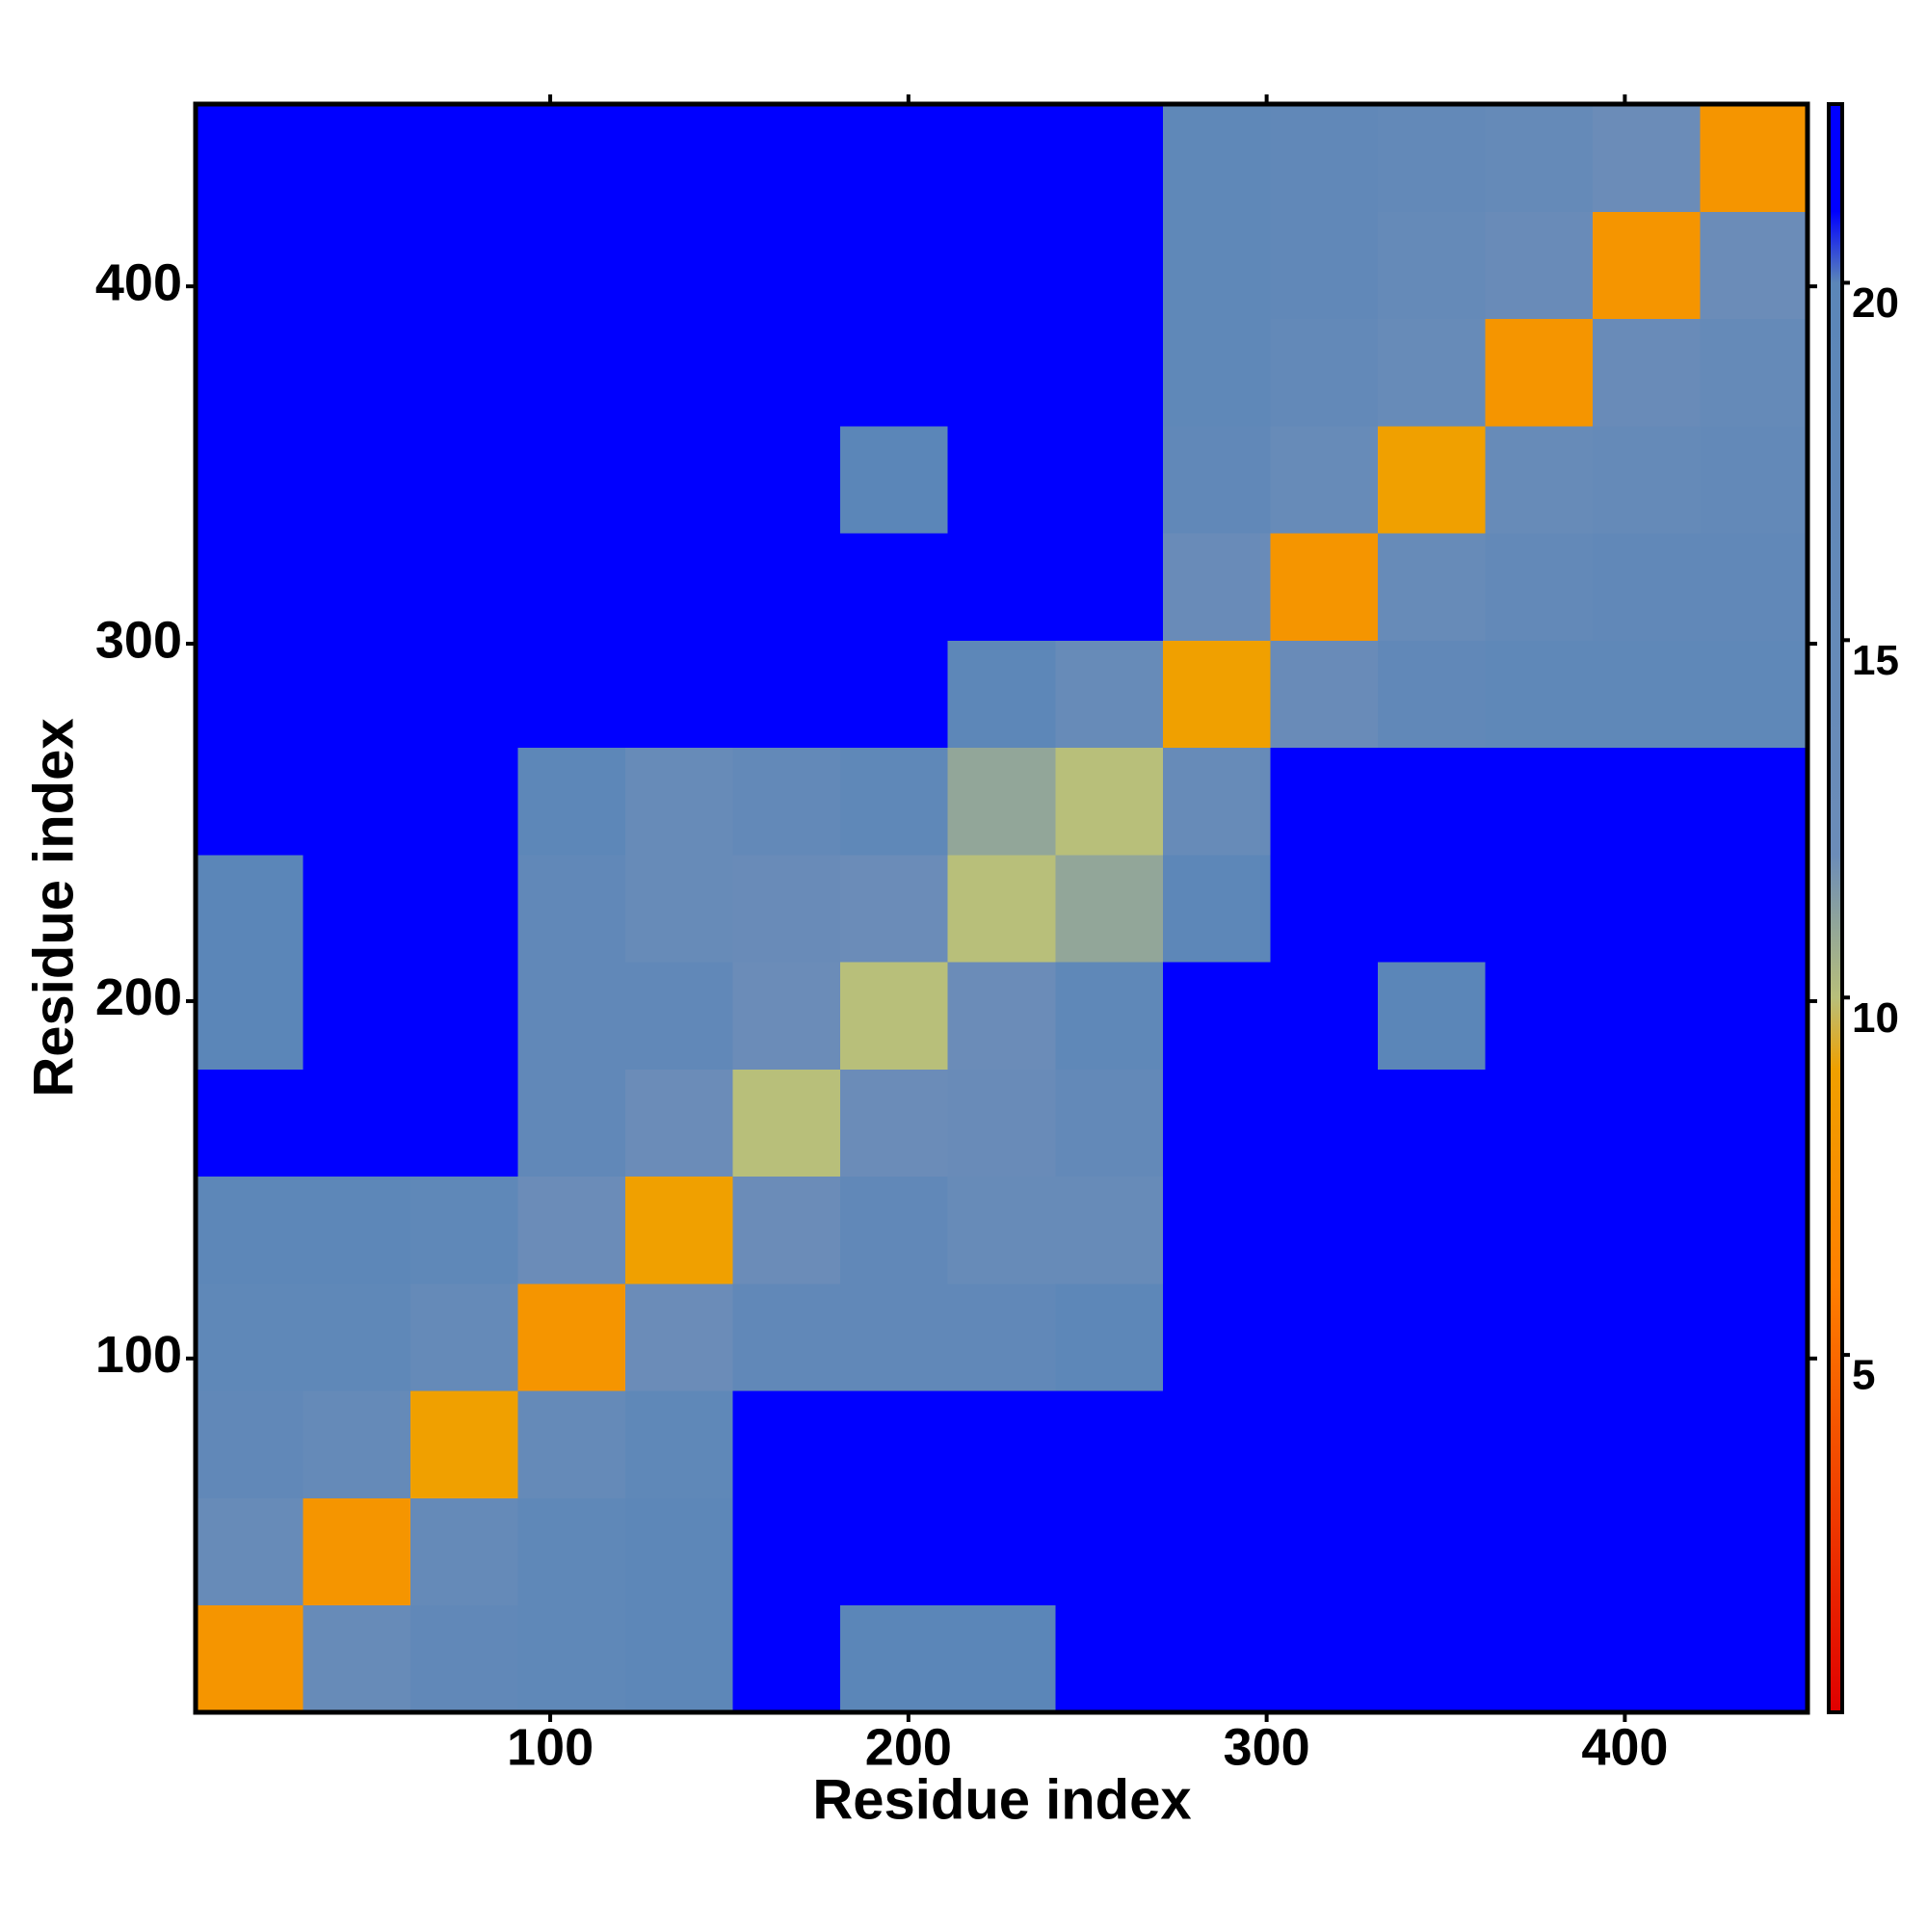  I want to click on y-tick-label: 400, so click(138, 282).